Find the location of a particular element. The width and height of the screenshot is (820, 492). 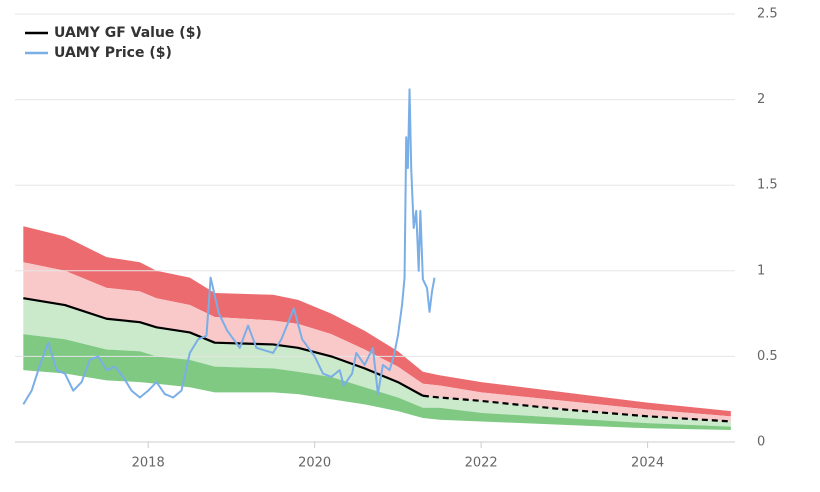

forecast-line is located at coordinates (576, 408).